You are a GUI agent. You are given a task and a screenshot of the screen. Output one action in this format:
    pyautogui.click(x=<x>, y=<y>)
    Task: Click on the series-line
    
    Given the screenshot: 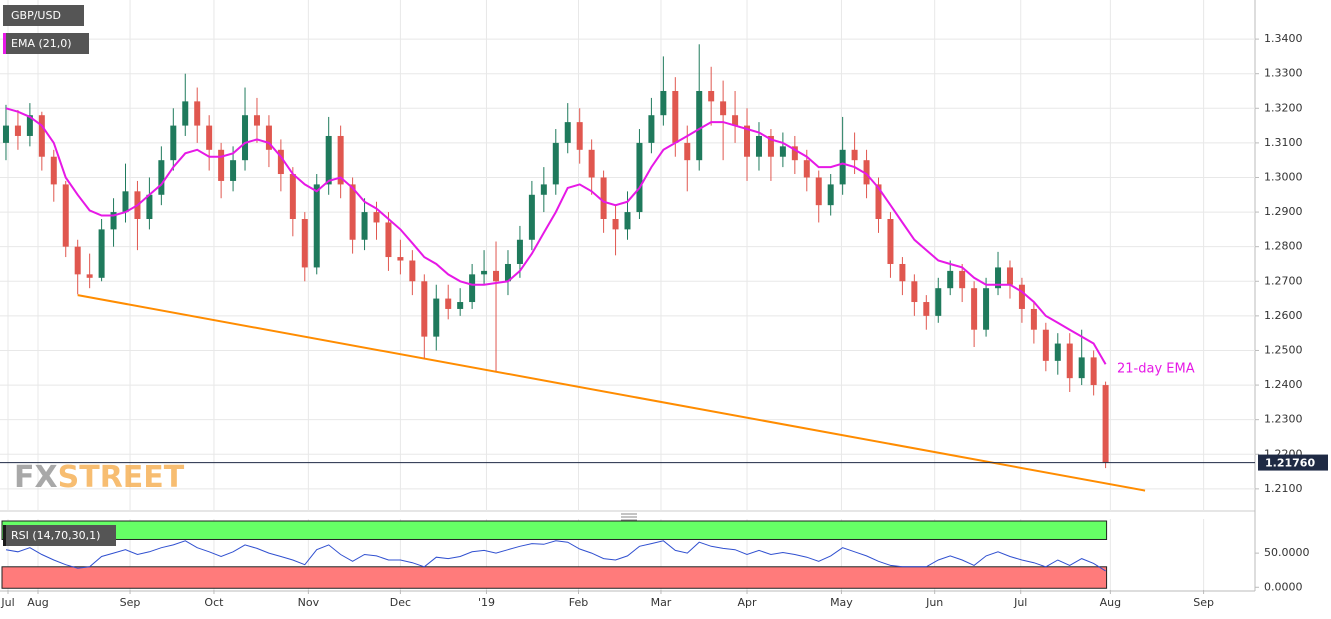 What is the action you would take?
    pyautogui.click(x=555, y=556)
    